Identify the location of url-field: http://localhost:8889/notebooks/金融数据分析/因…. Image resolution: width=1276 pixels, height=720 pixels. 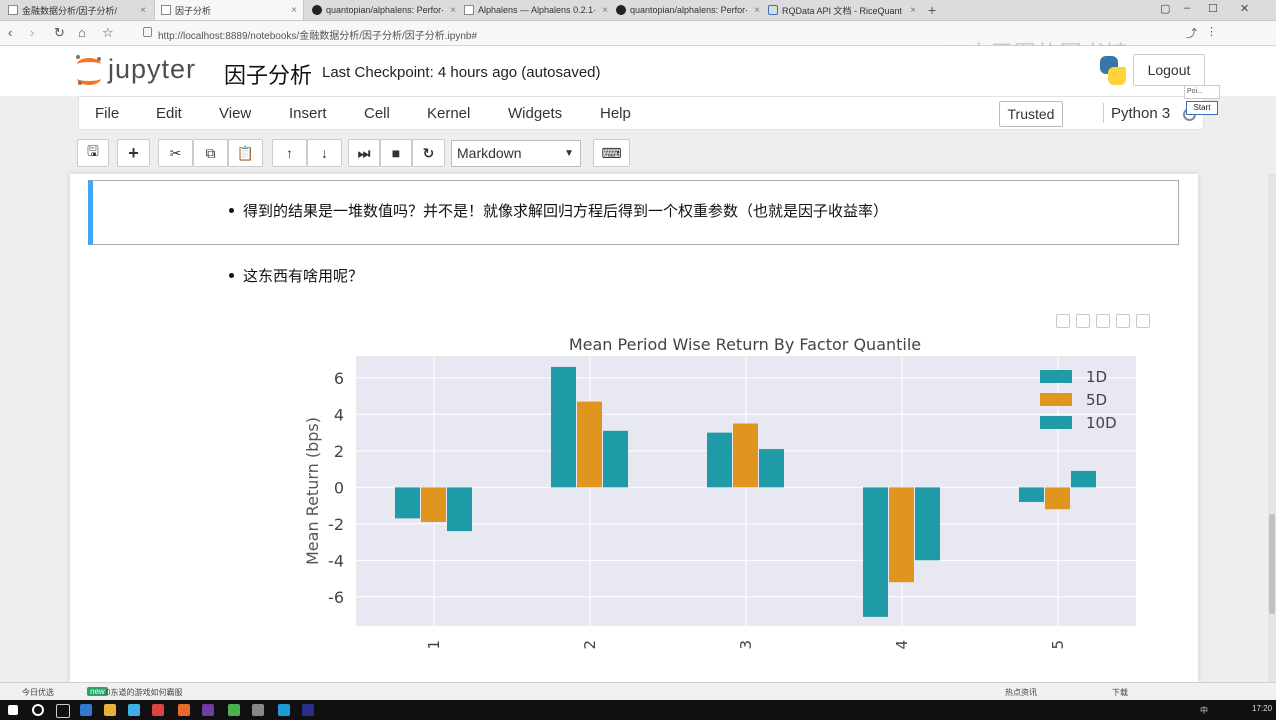
(318, 36).